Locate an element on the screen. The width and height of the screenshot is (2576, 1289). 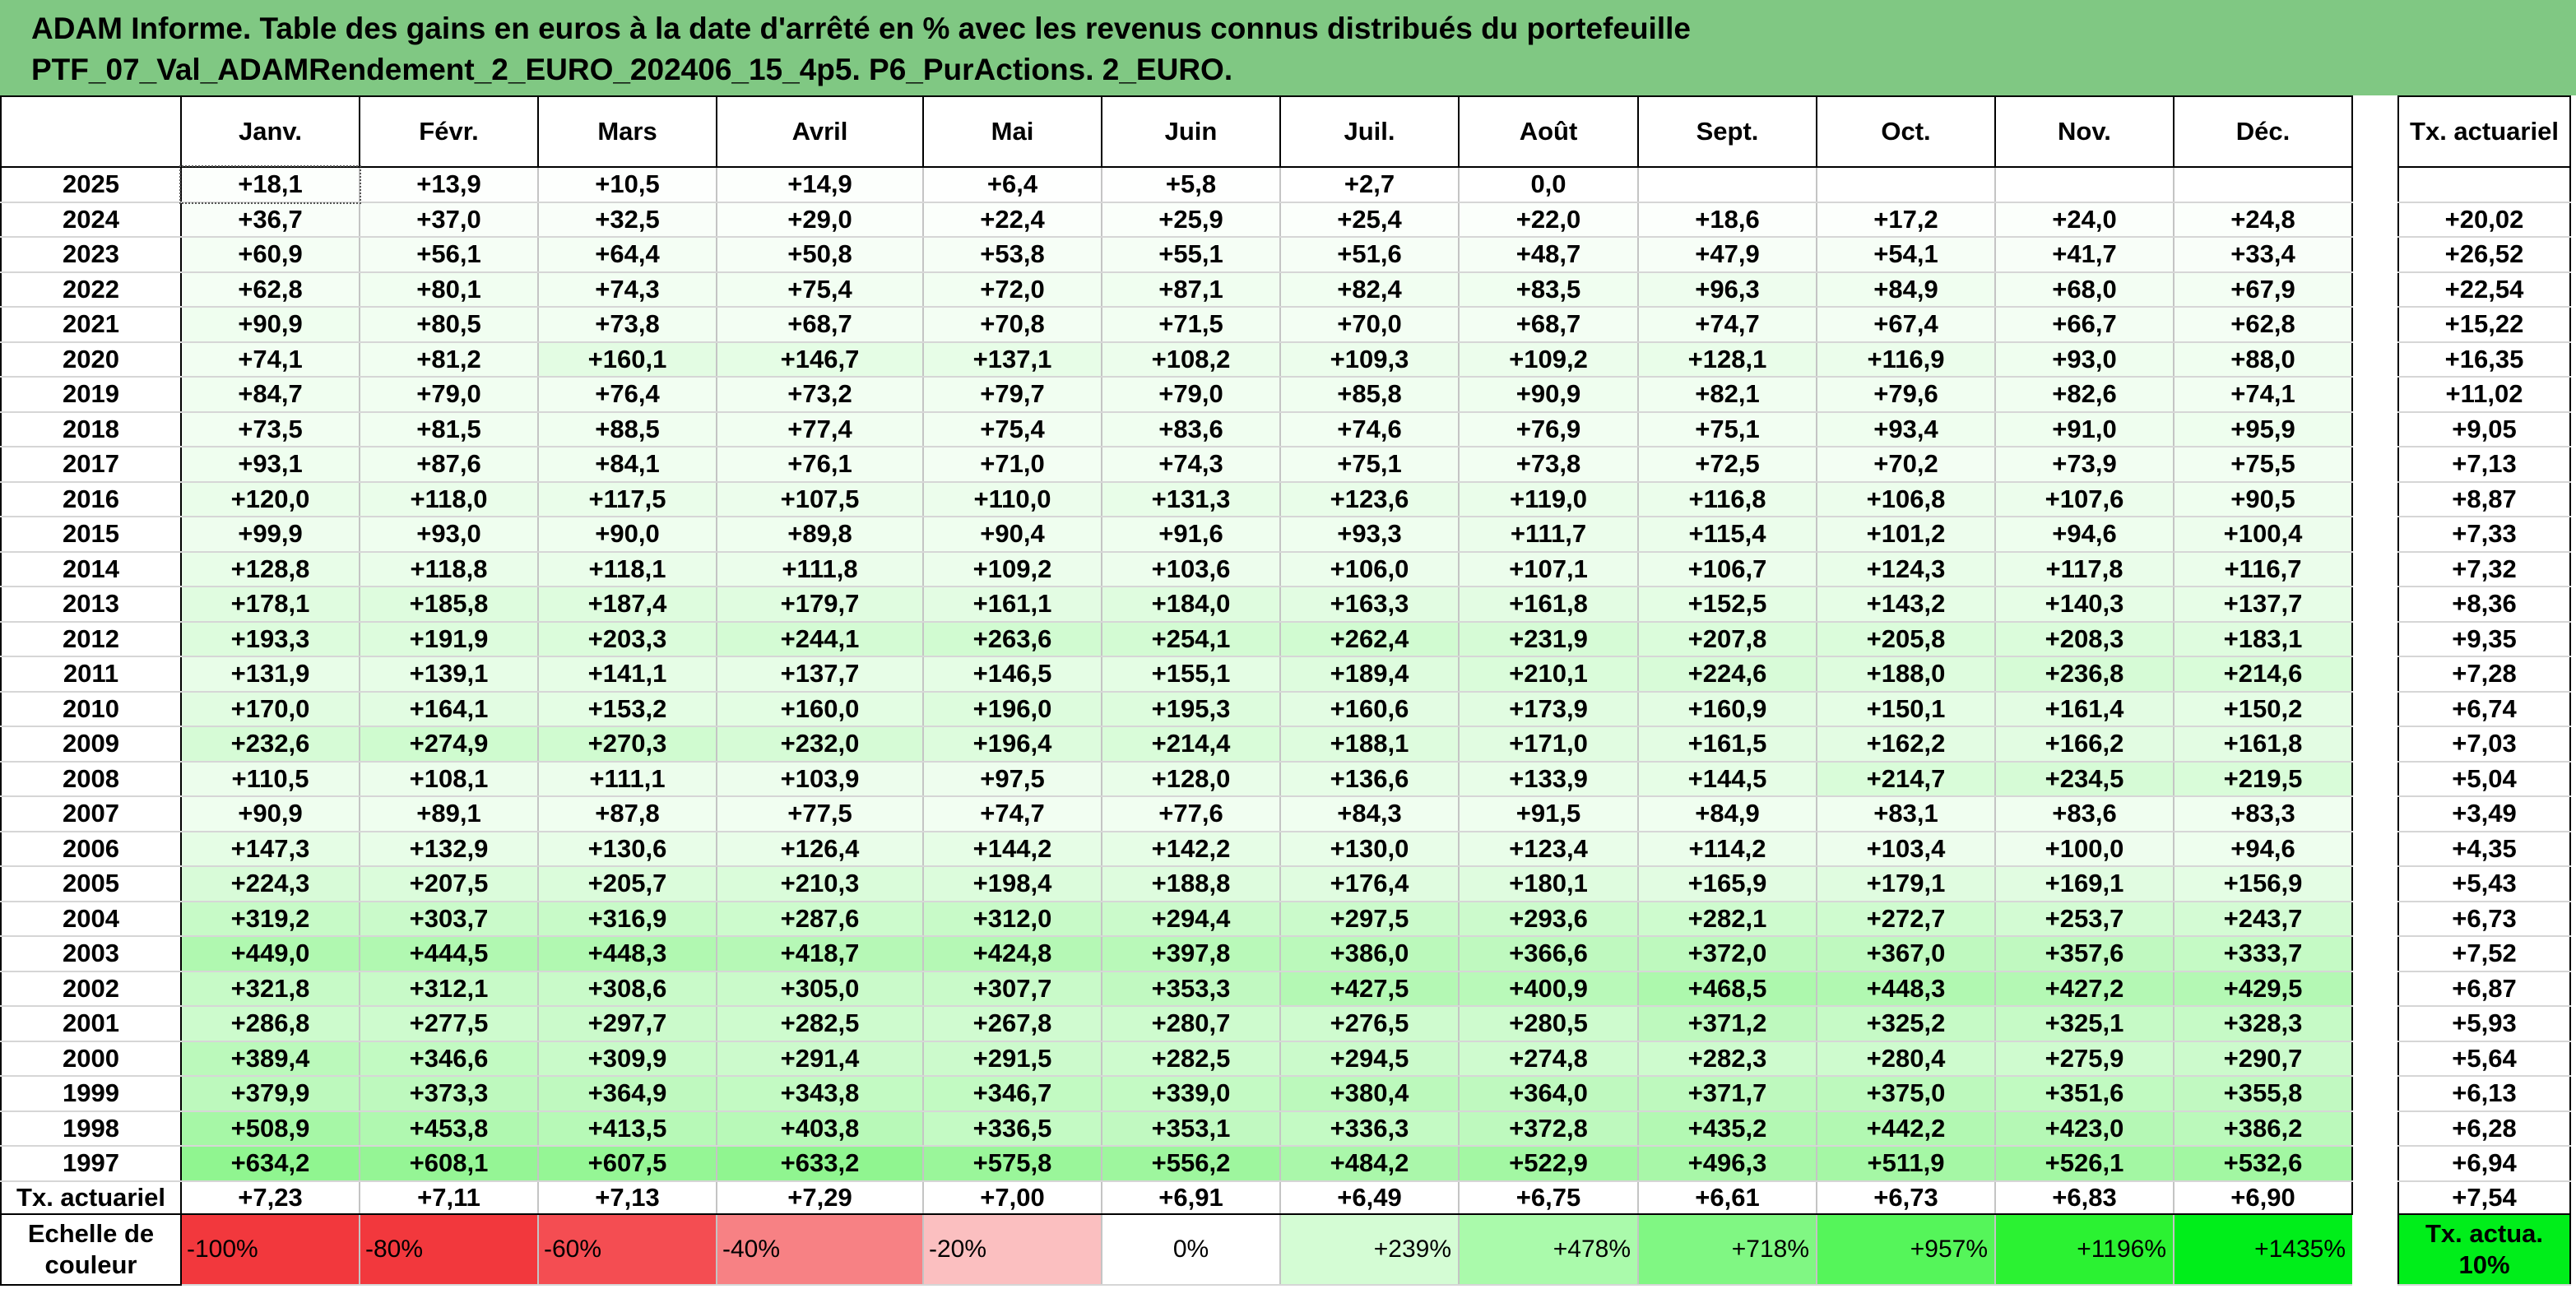
value-cell: +55,1 is located at coordinates (1191, 255).